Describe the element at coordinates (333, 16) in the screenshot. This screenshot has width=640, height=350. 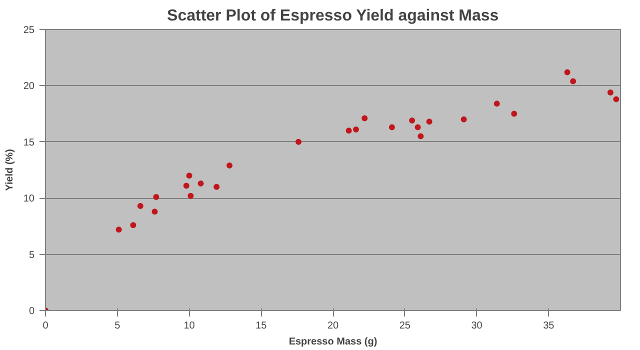
I see `chart-title: Scatter Plot of Espresso Yield against Mass` at that location.